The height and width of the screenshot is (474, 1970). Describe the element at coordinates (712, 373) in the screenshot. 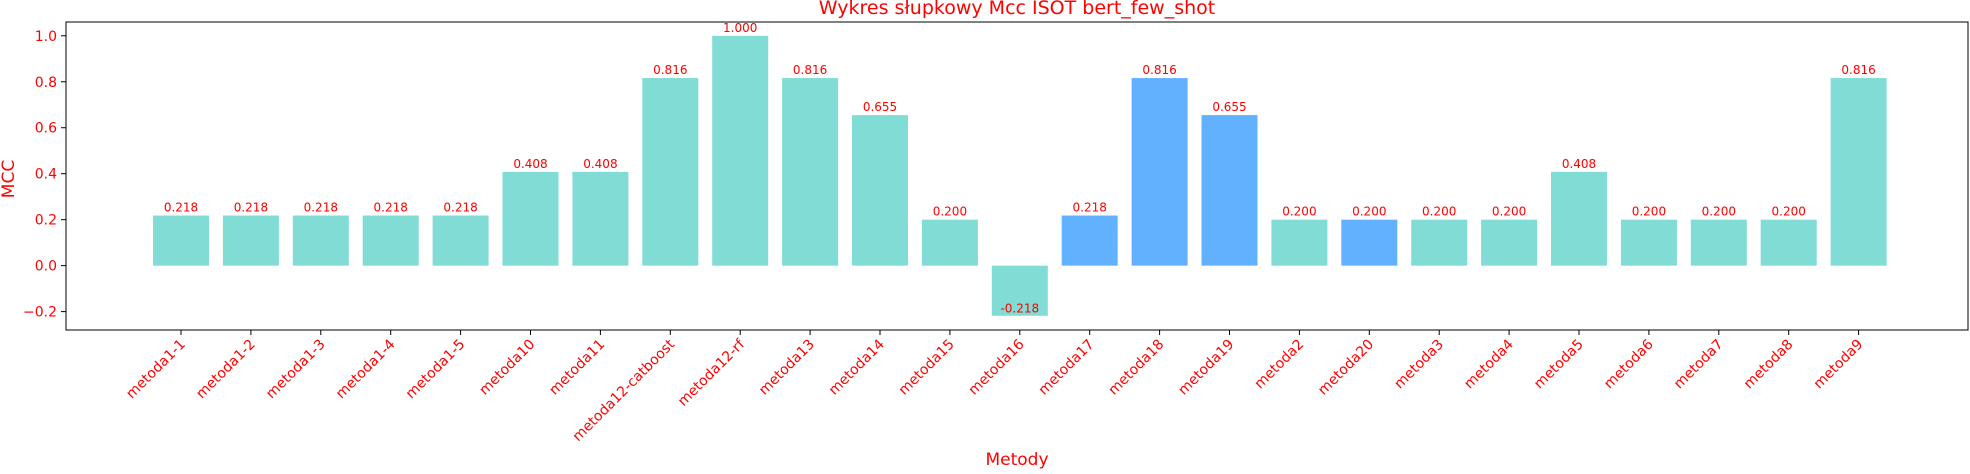

I see `x-tick-label: metoda12-rf` at that location.